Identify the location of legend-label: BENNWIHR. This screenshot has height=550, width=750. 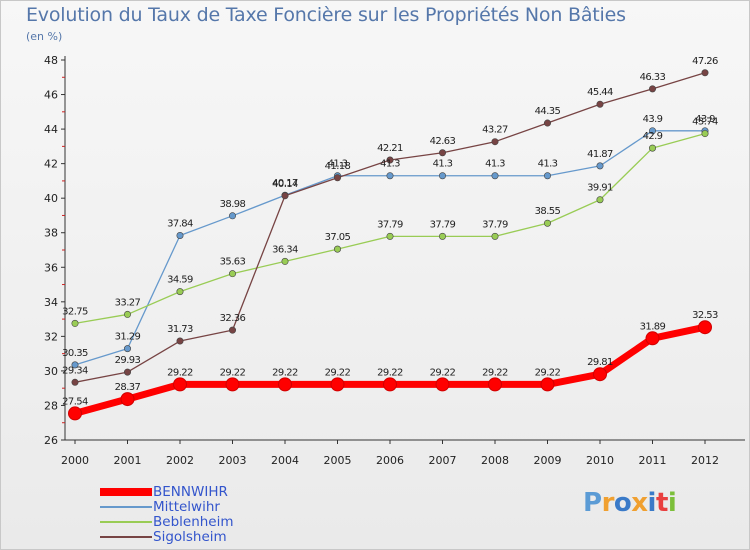
(190, 492).